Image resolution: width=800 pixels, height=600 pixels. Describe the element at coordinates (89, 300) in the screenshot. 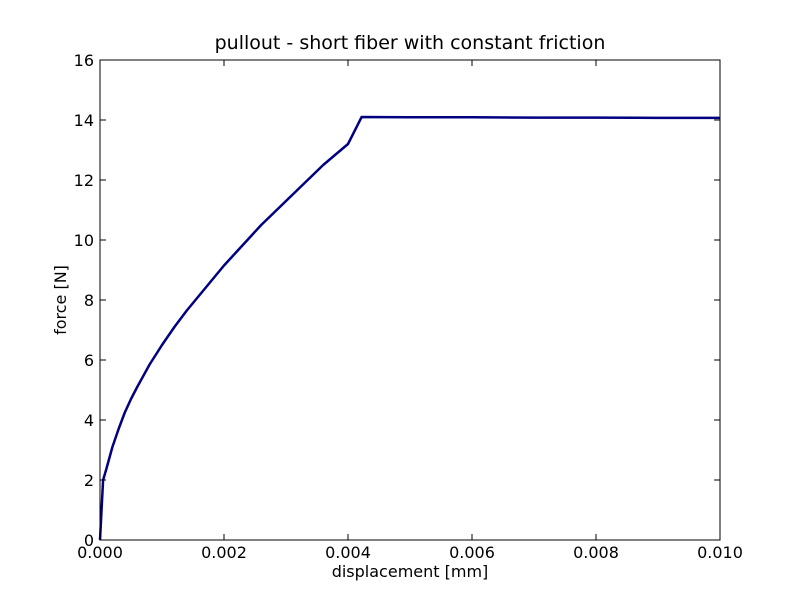

I see `y-tick-label: 8` at that location.